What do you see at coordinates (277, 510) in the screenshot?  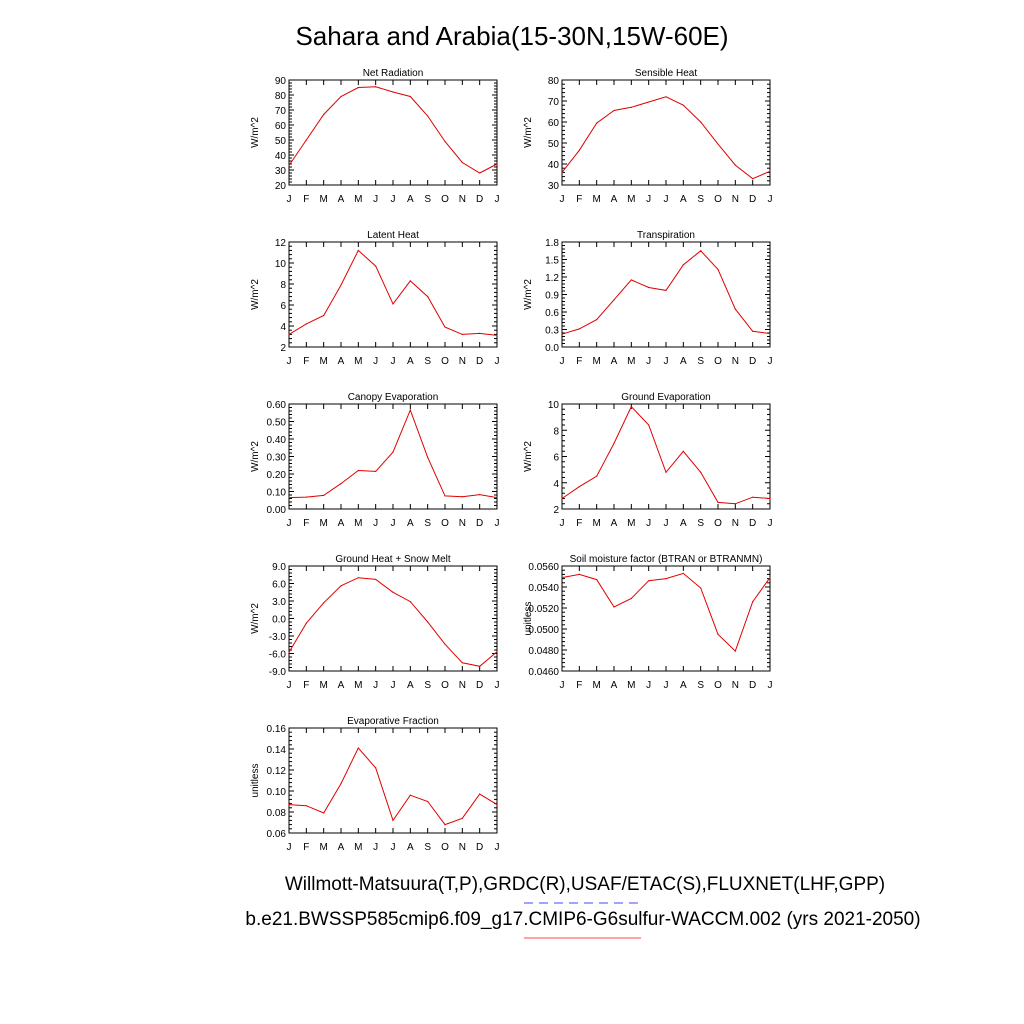 I see `y-tick-label: 0.00` at bounding box center [277, 510].